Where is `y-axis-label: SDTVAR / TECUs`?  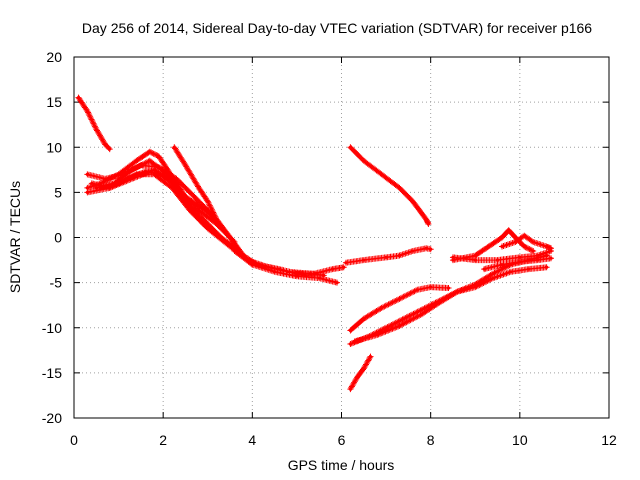 y-axis-label: SDTVAR / TECUs is located at coordinates (15, 237).